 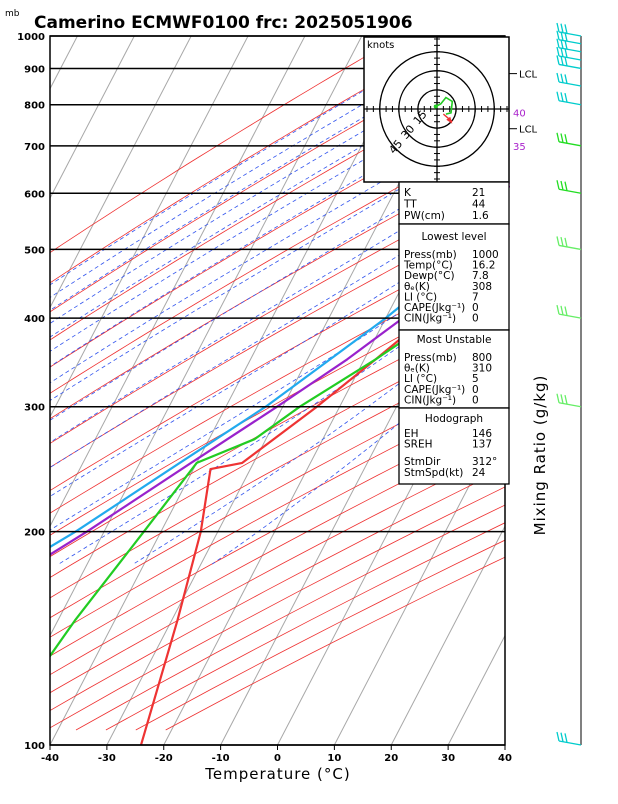 What do you see at coordinates (34, 250) in the screenshot?
I see `y-tick-label: 500` at bounding box center [34, 250].